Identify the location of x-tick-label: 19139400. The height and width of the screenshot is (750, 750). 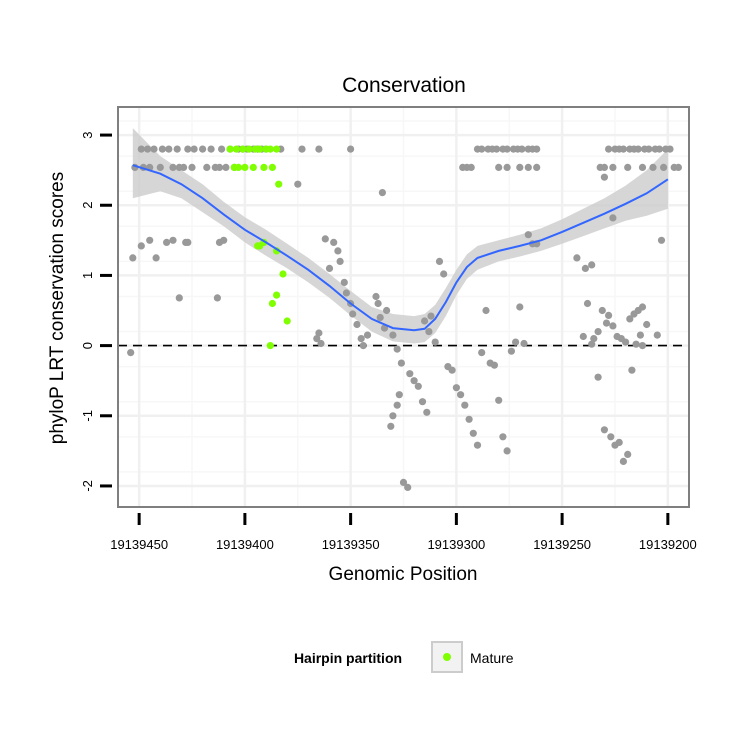
(245, 544).